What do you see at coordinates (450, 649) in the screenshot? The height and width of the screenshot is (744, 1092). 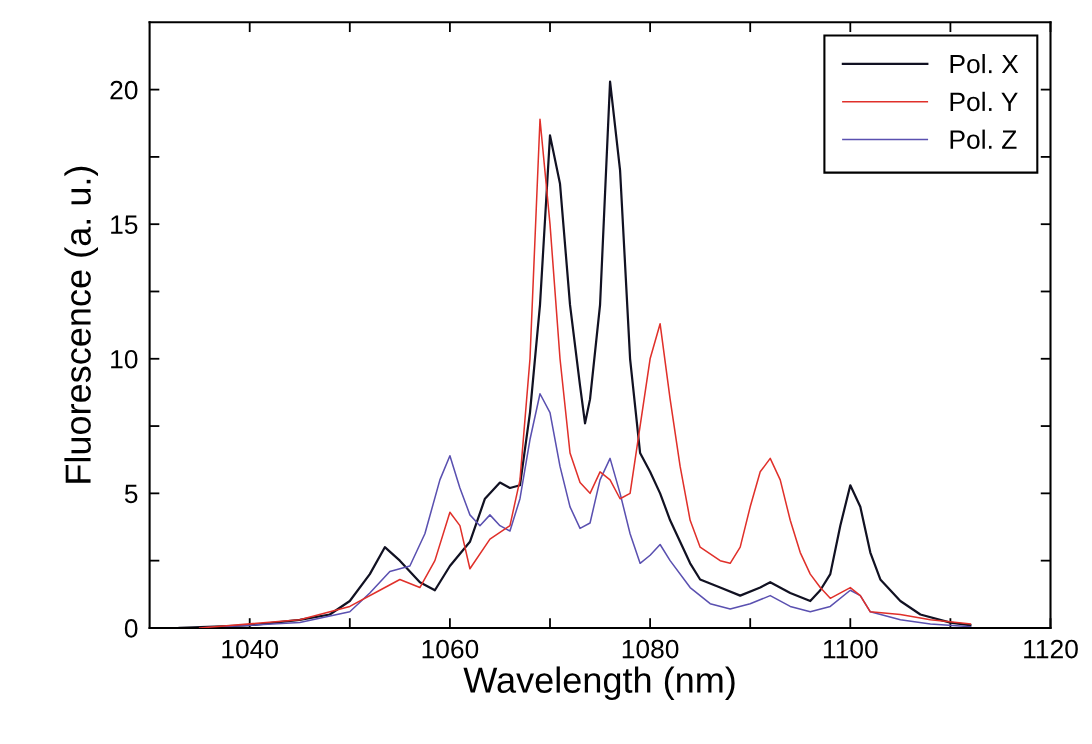 I see `x-tick-label: 1060` at bounding box center [450, 649].